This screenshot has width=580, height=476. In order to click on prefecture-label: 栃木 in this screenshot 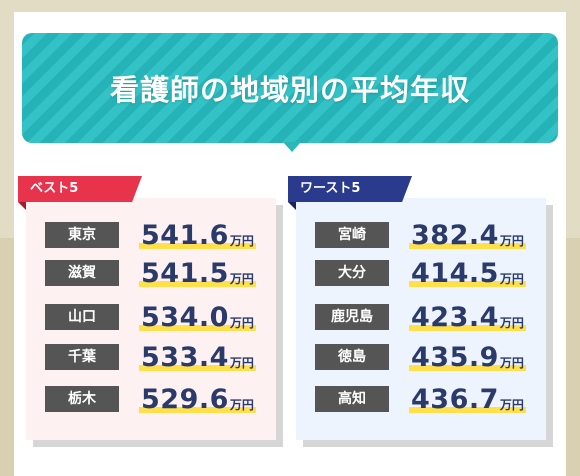, I will do `click(82, 399)`.